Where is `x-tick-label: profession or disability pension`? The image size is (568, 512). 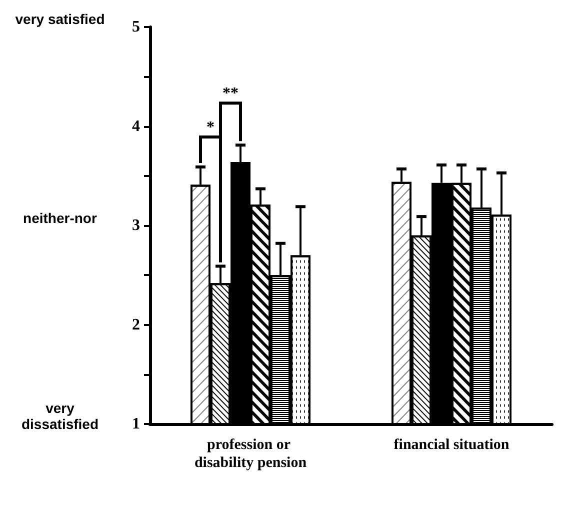 x-tick-label: profession or disability pension is located at coordinates (251, 454).